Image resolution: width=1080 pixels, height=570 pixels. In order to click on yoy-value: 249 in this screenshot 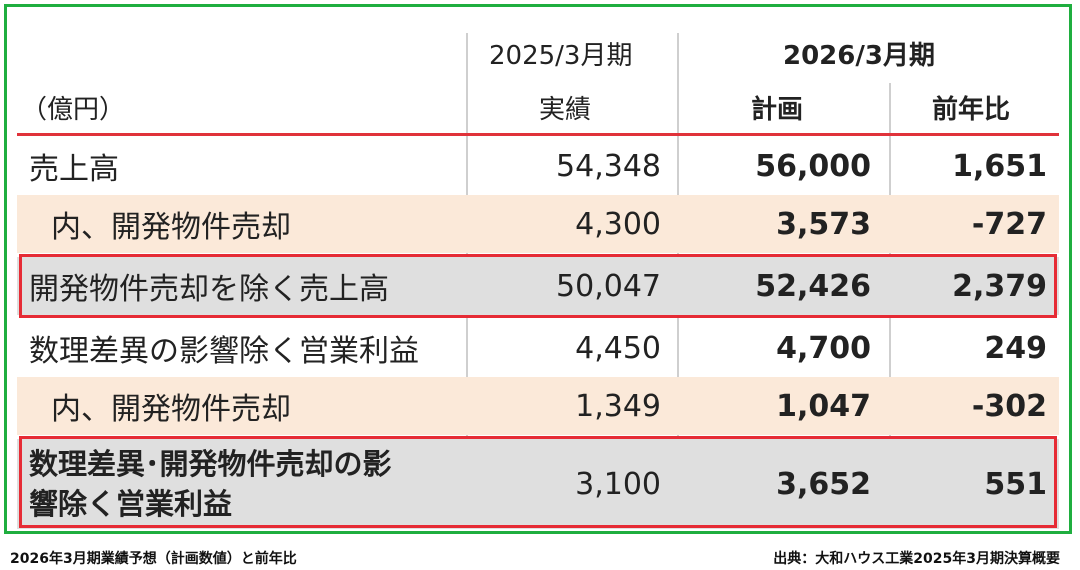, I will do `click(1015, 348)`.